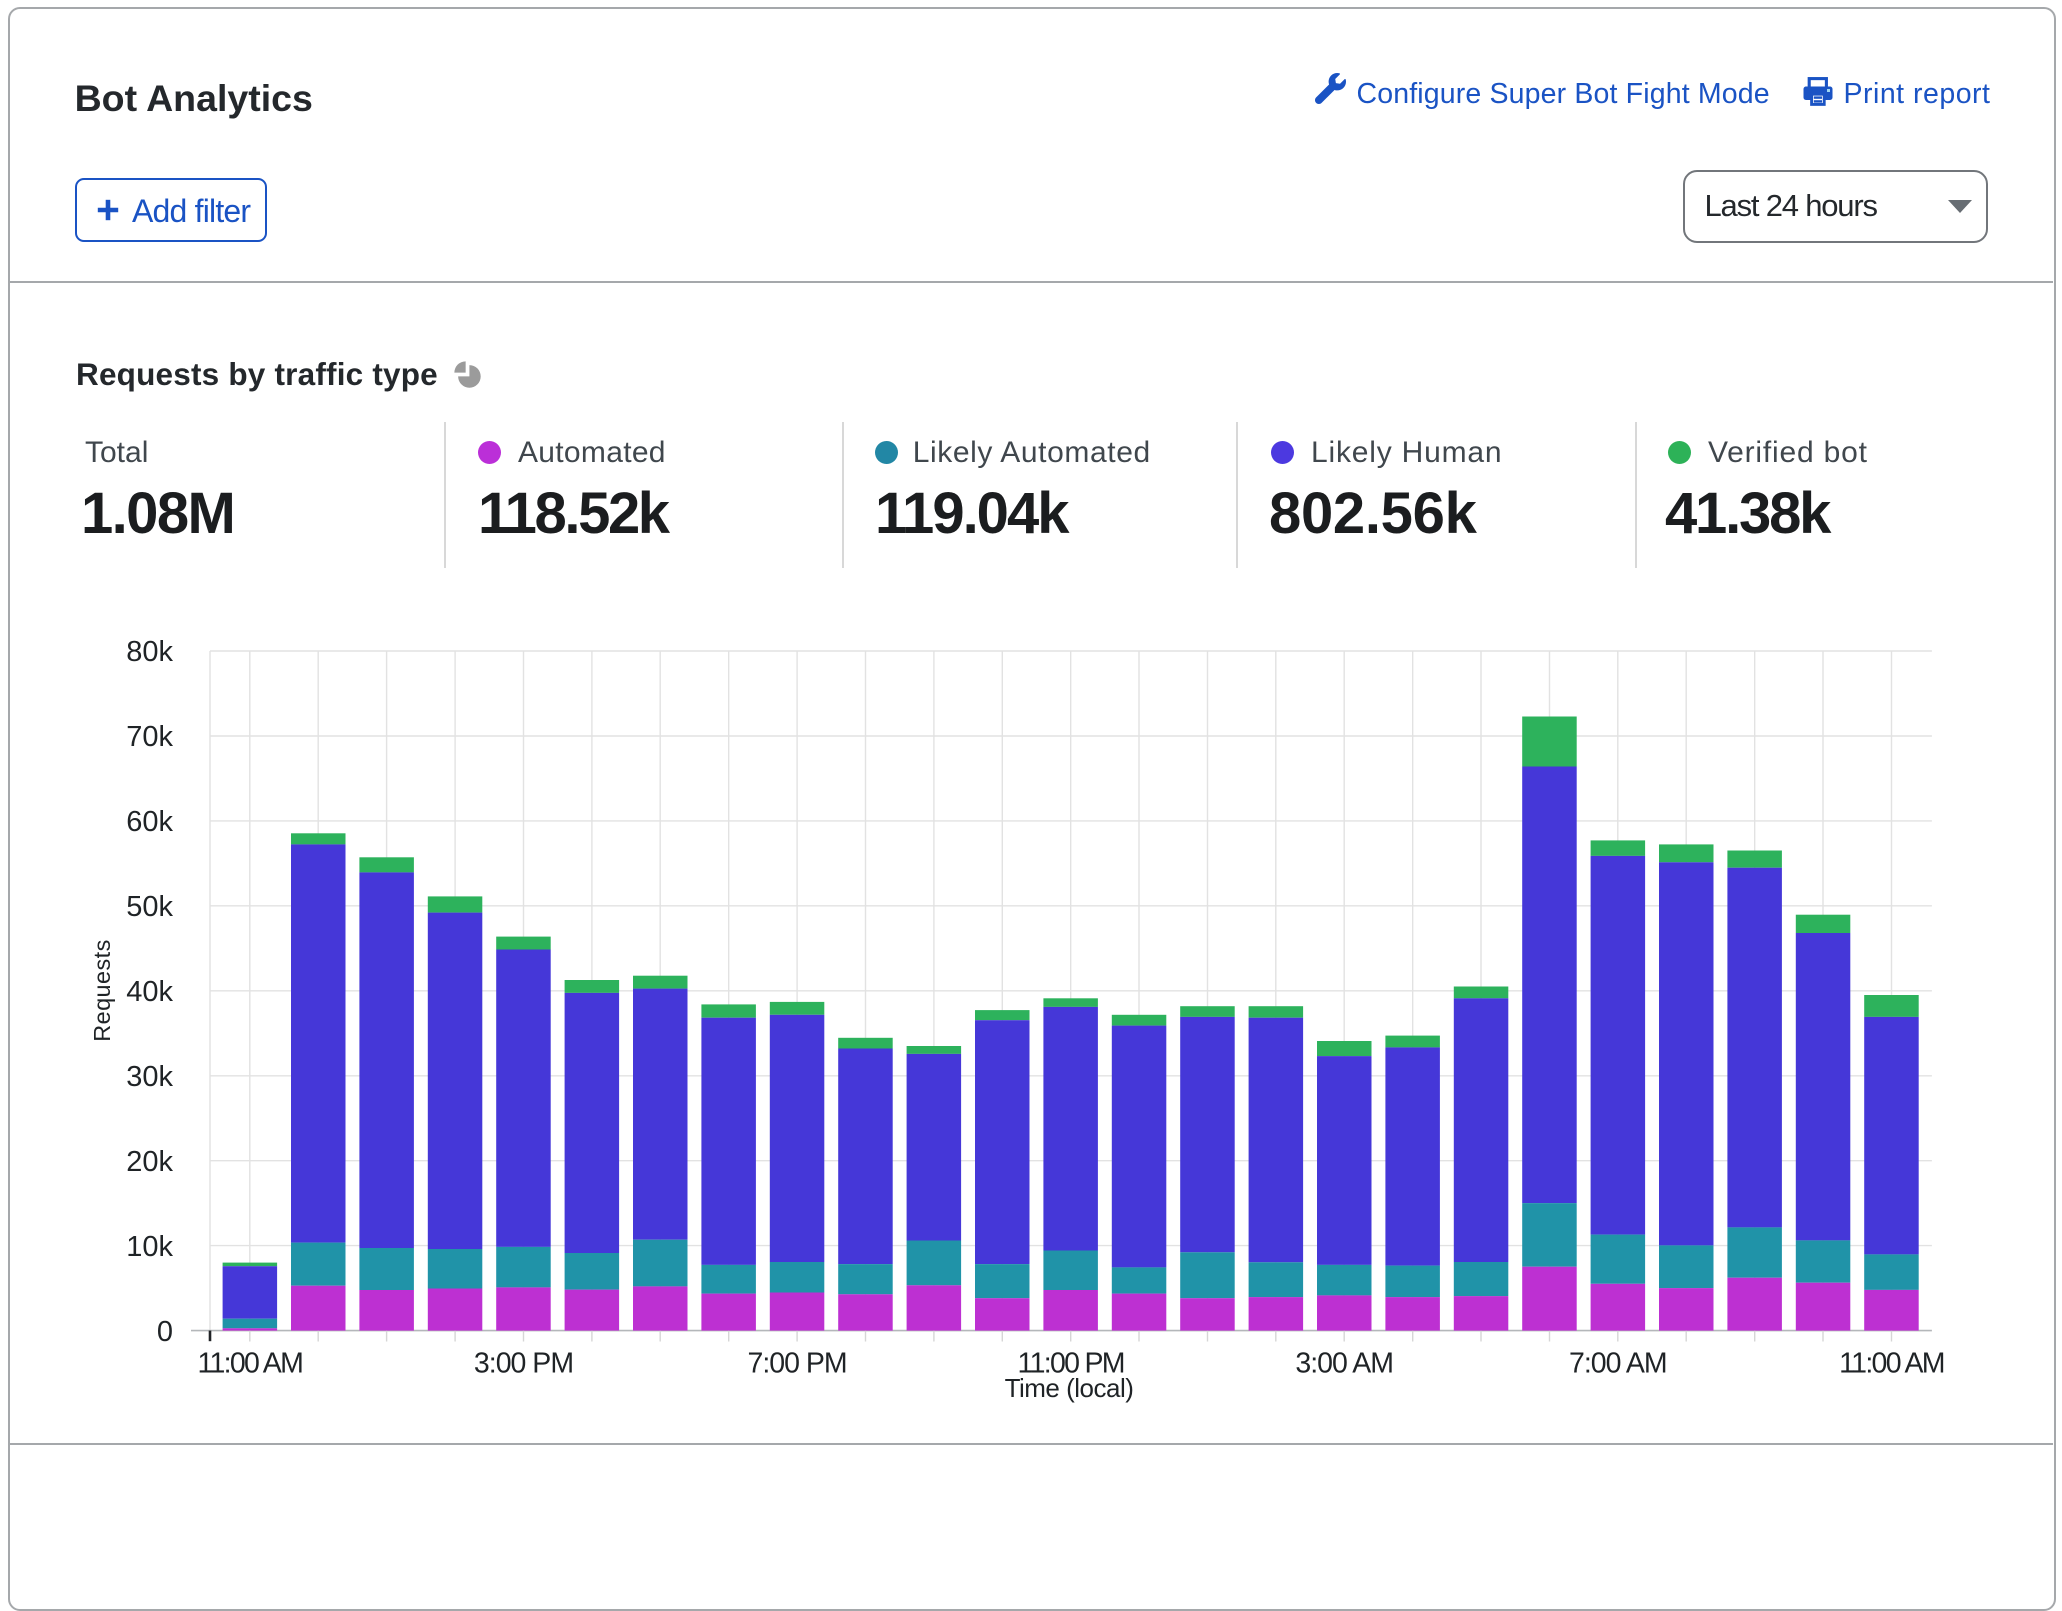  I want to click on svg-text: 70k, so click(149, 737).